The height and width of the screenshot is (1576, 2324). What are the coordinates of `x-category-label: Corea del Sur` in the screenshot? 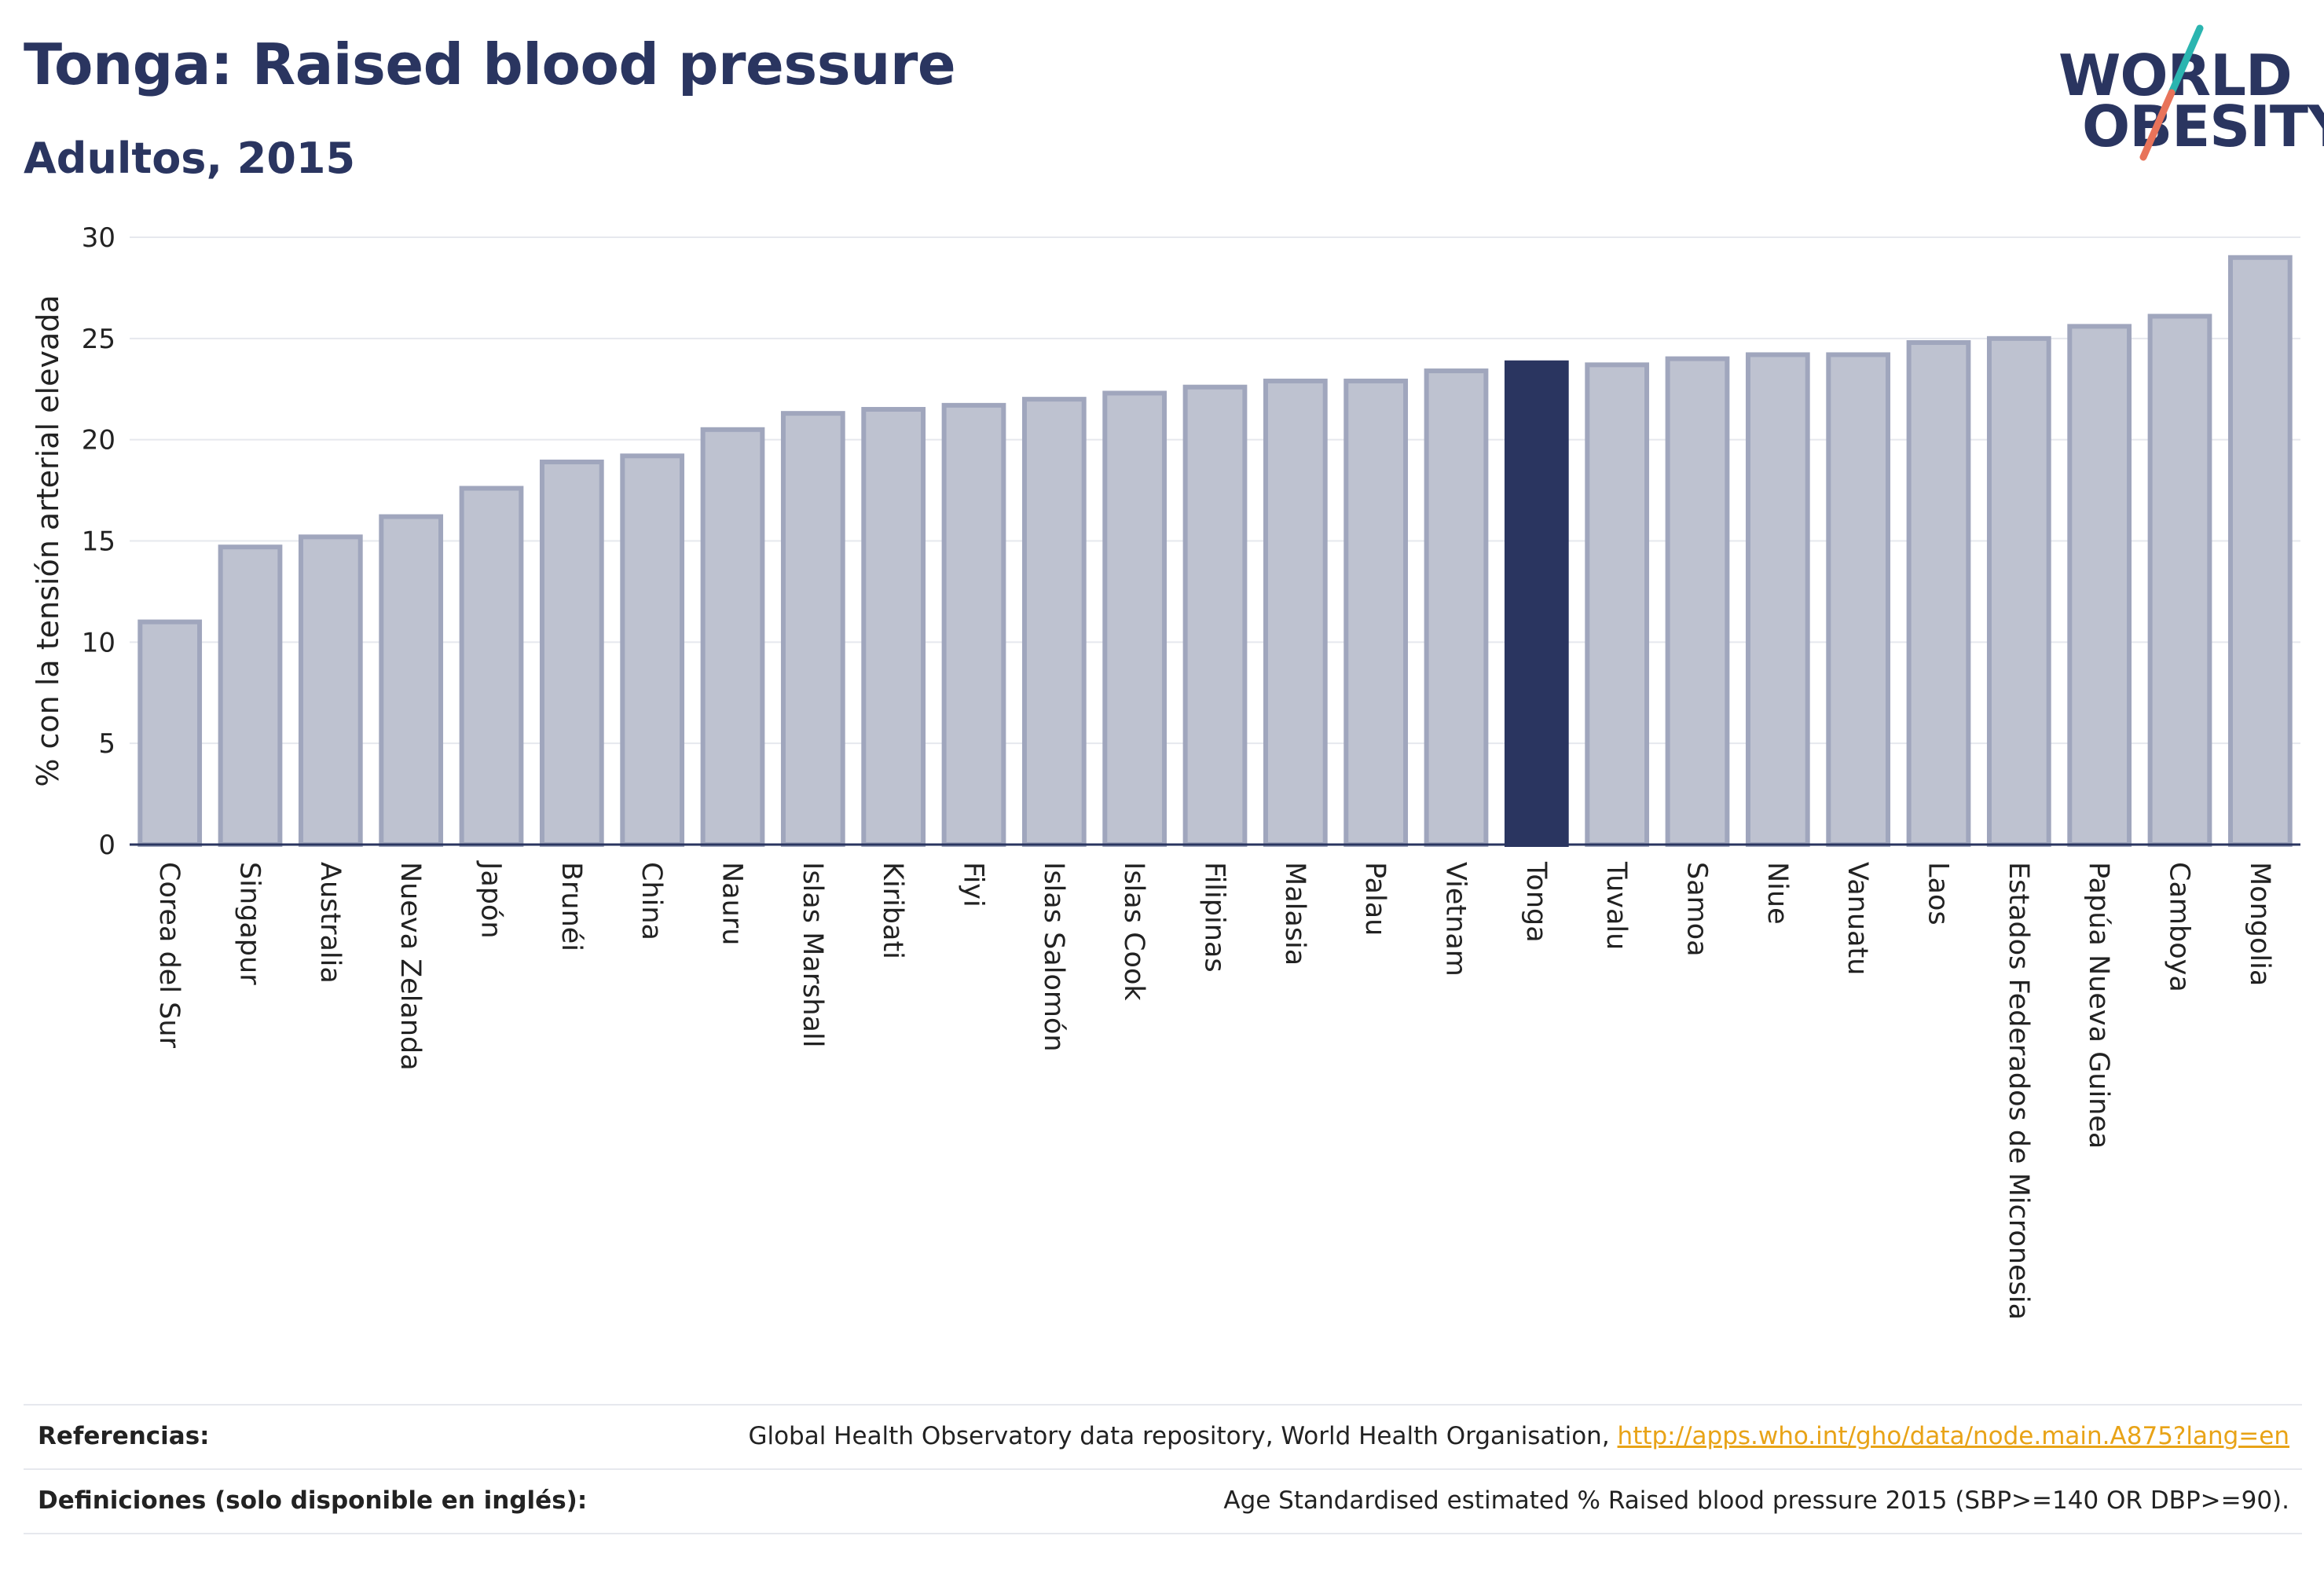 It's located at (169, 955).